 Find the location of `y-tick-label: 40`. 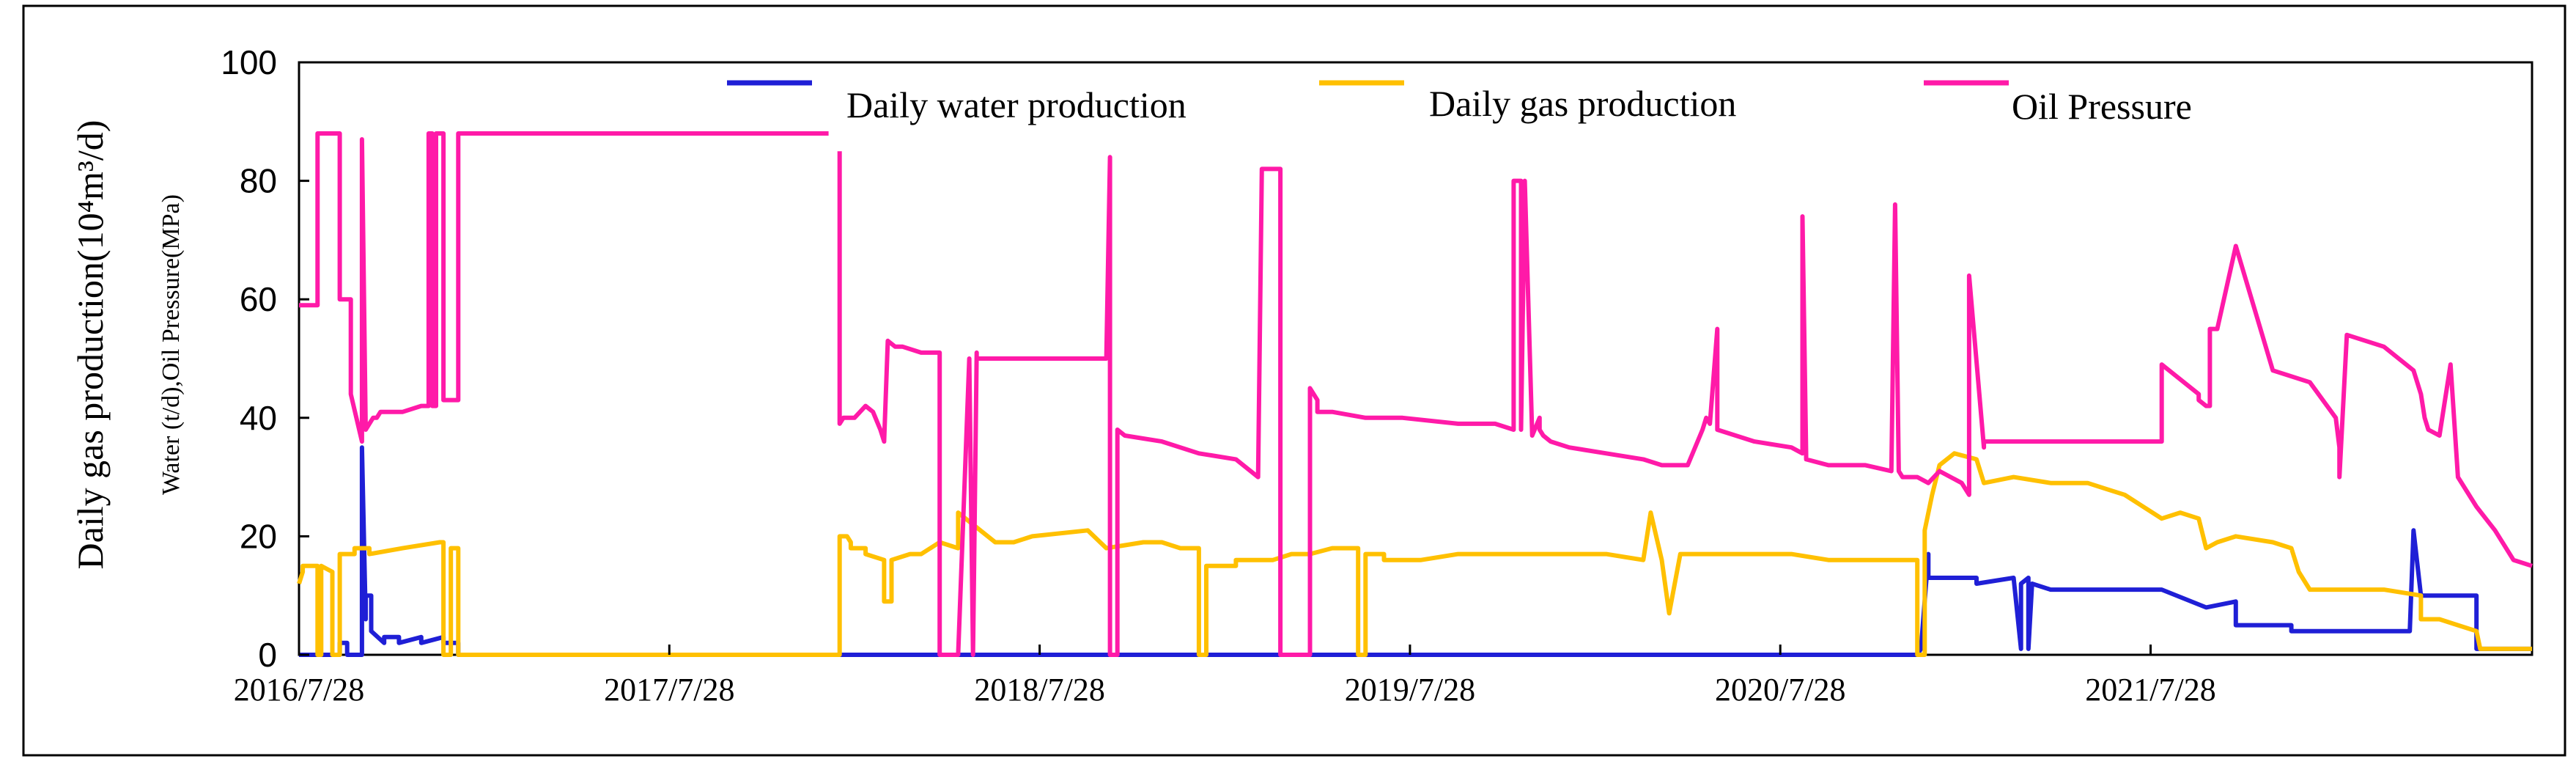

y-tick-label: 40 is located at coordinates (258, 418).